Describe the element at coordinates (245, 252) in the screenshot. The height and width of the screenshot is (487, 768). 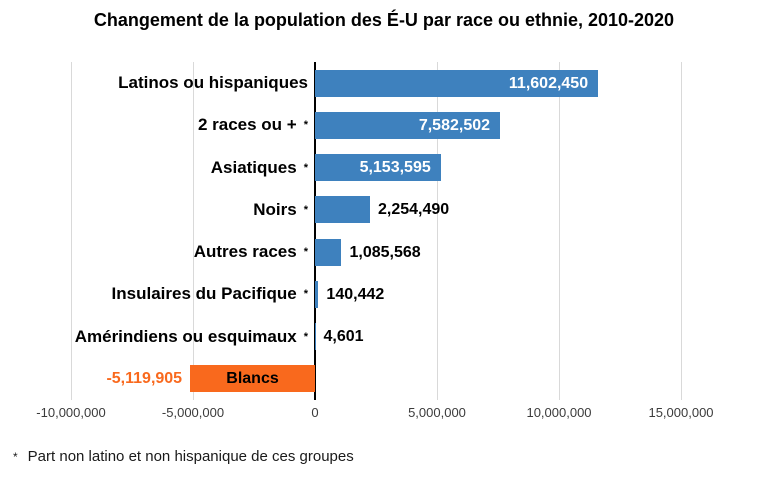
I see `category-name: Autres races` at that location.